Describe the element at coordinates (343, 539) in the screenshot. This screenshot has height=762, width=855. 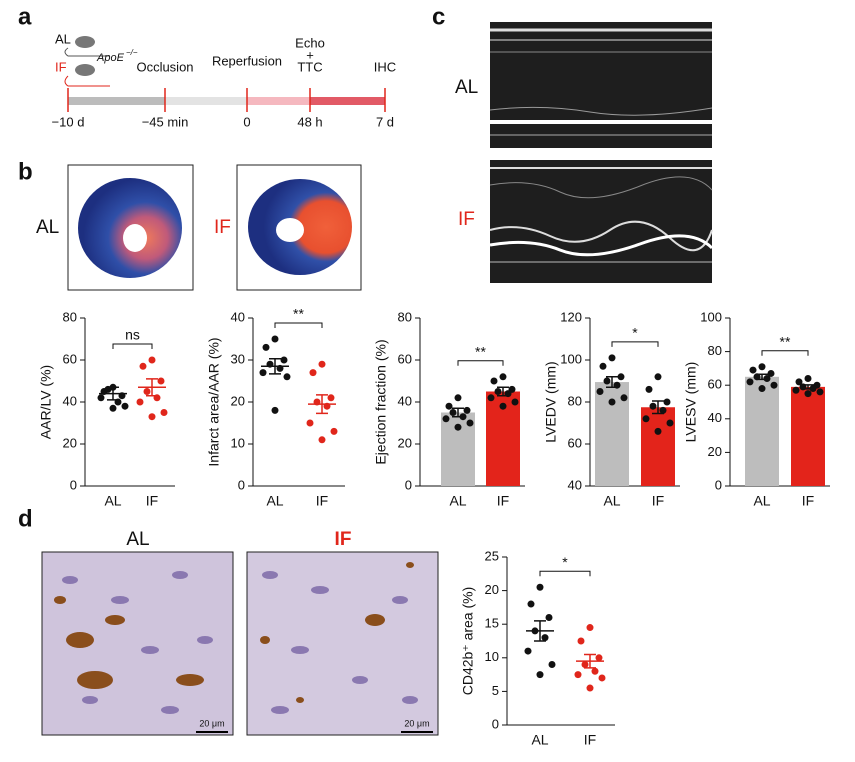
I see `image-label: IF` at that location.